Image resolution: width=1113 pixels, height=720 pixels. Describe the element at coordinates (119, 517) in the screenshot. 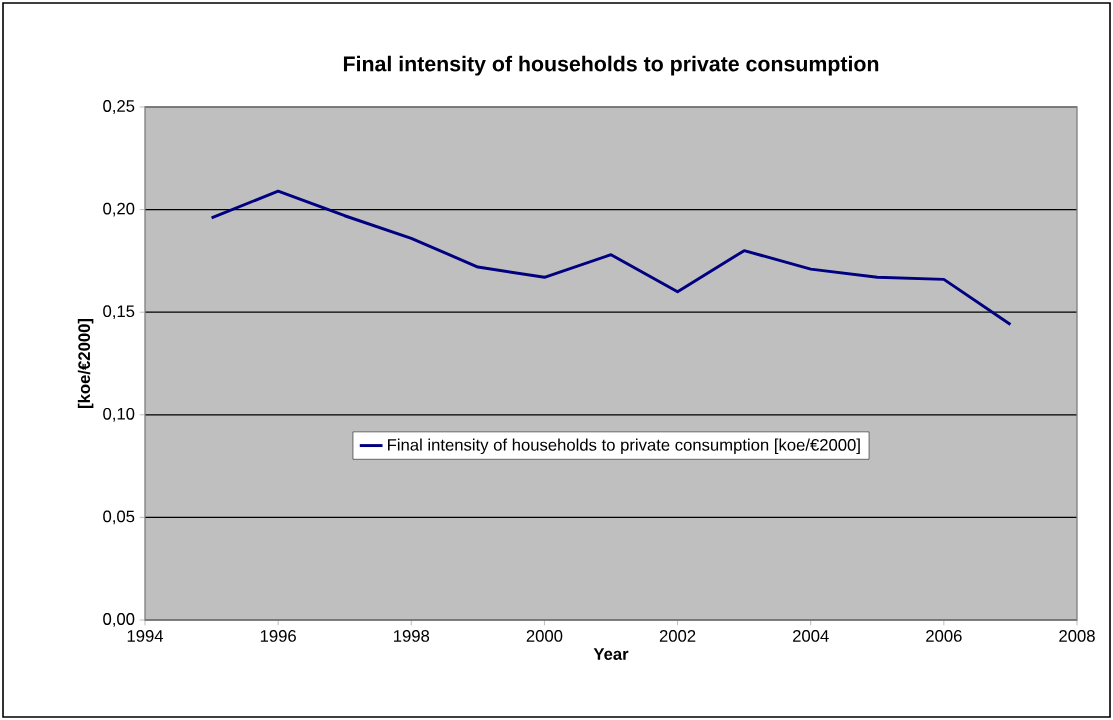

I see `y-tick-label: 0,05` at that location.